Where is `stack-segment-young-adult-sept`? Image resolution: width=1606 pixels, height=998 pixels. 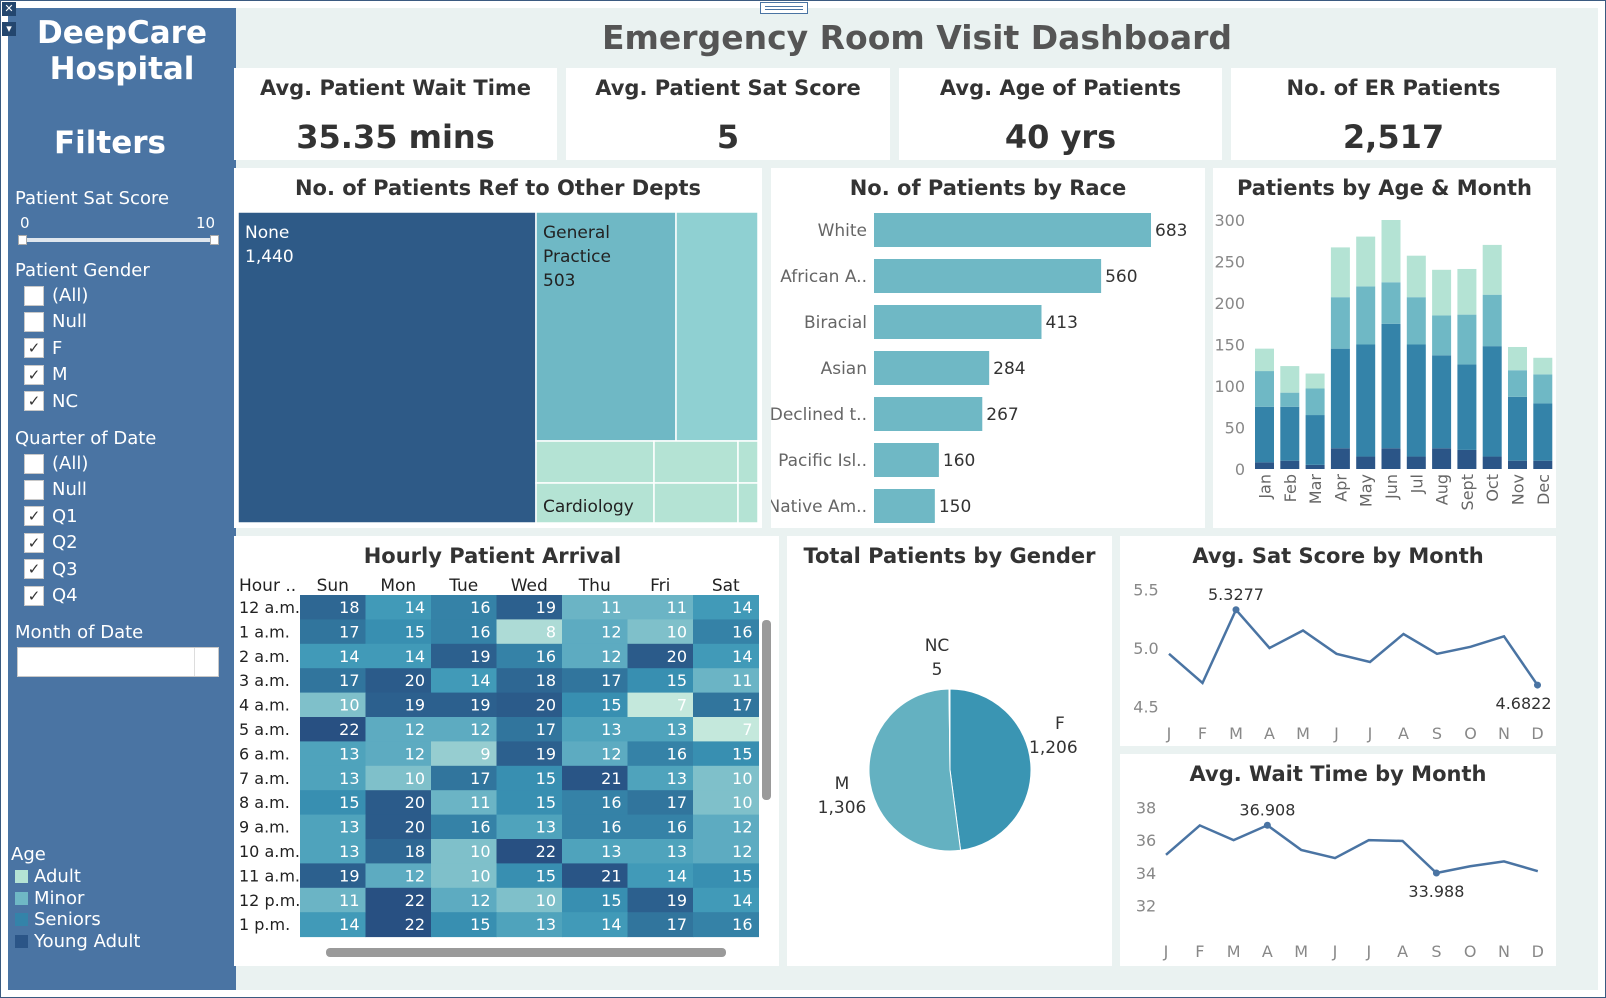
stack-segment-young-adult-sept is located at coordinates (1467, 459).